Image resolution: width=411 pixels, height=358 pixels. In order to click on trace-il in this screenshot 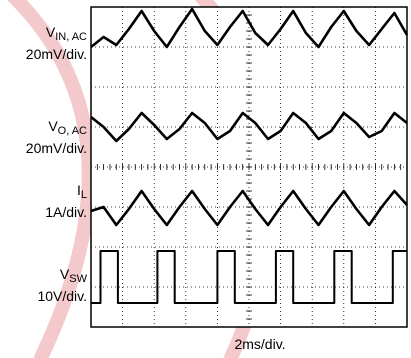, I will do `click(249, 208)`.